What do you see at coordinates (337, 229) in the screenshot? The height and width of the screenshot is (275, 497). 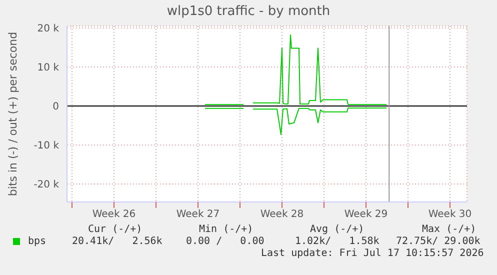 I see `text: Avg (-/+)` at bounding box center [337, 229].